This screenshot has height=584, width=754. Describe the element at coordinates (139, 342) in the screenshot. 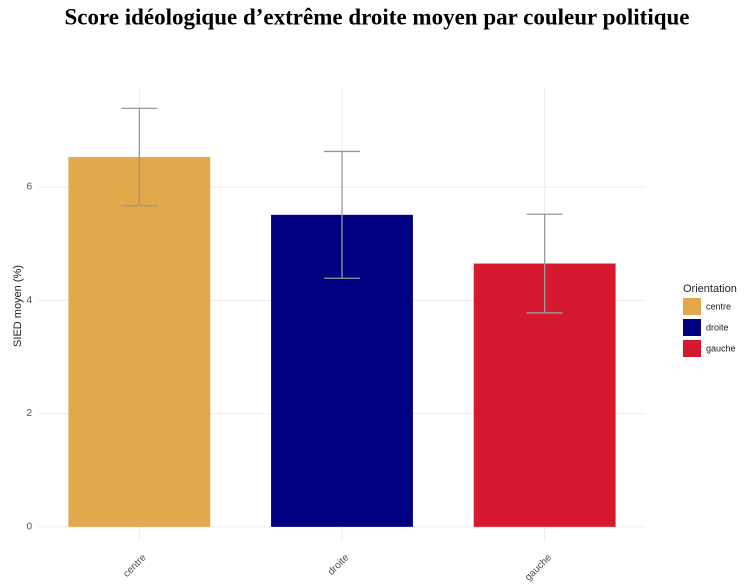

I see `bar` at that location.